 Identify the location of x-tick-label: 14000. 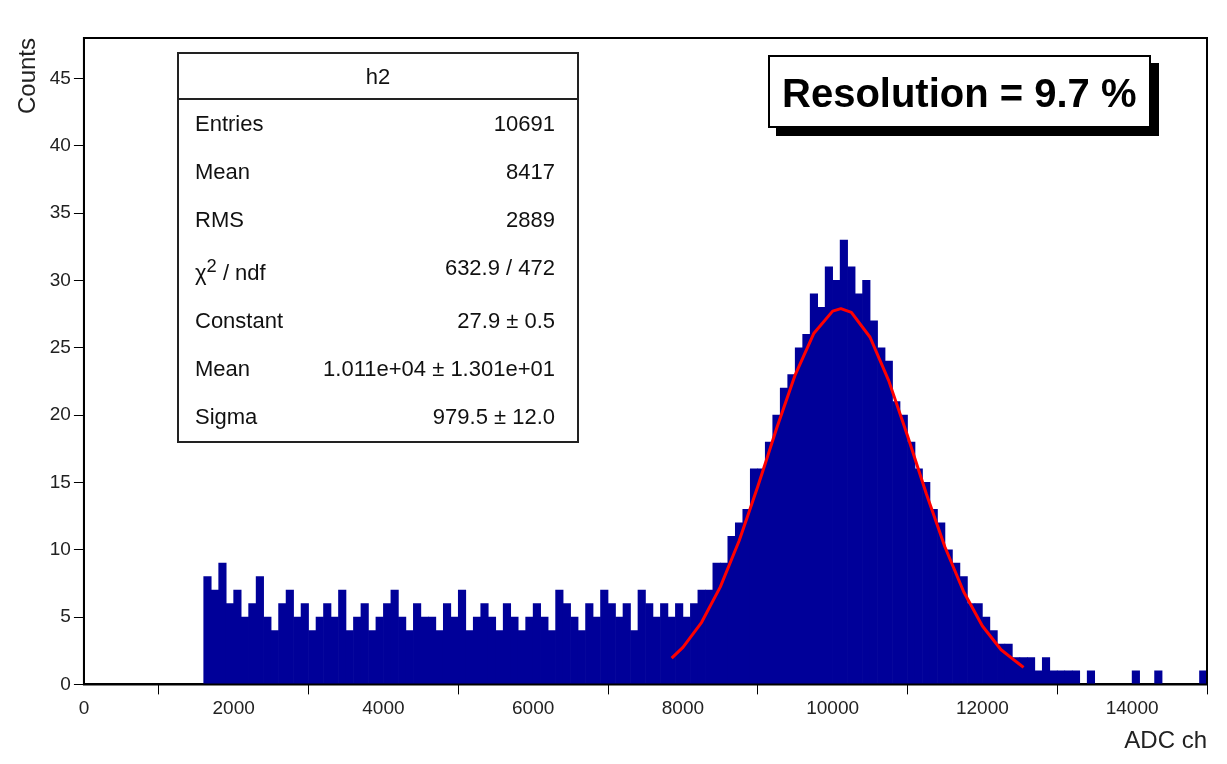
(1132, 708).